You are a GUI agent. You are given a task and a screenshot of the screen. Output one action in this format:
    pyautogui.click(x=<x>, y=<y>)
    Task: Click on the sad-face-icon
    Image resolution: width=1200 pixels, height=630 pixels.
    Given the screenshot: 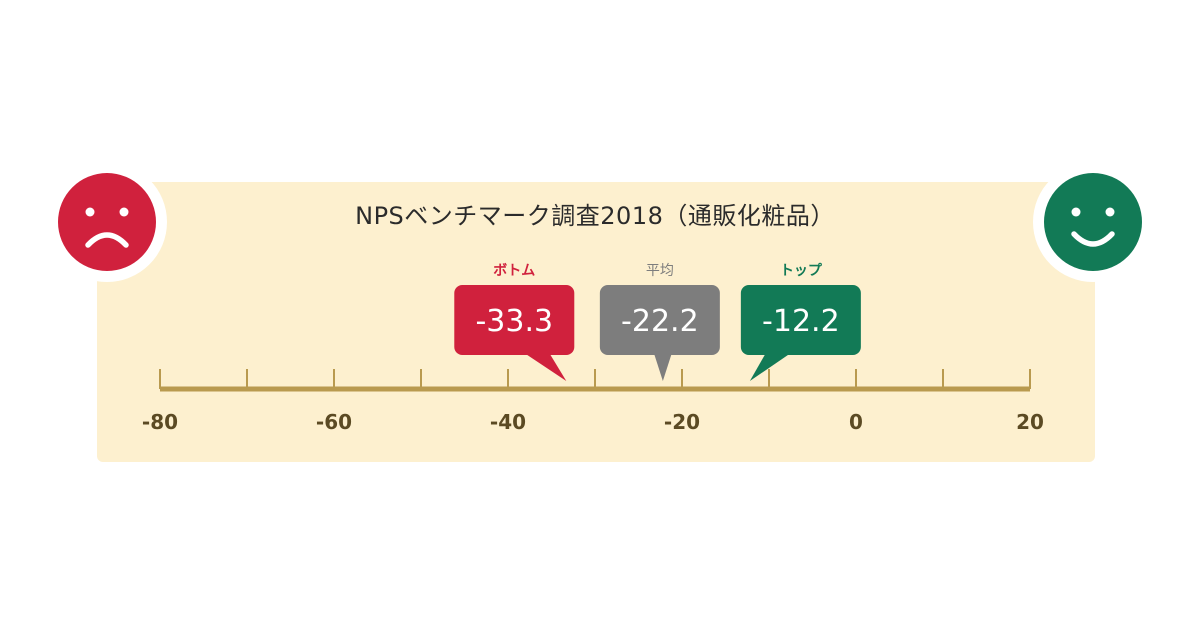 What is the action you would take?
    pyautogui.click(x=107, y=222)
    